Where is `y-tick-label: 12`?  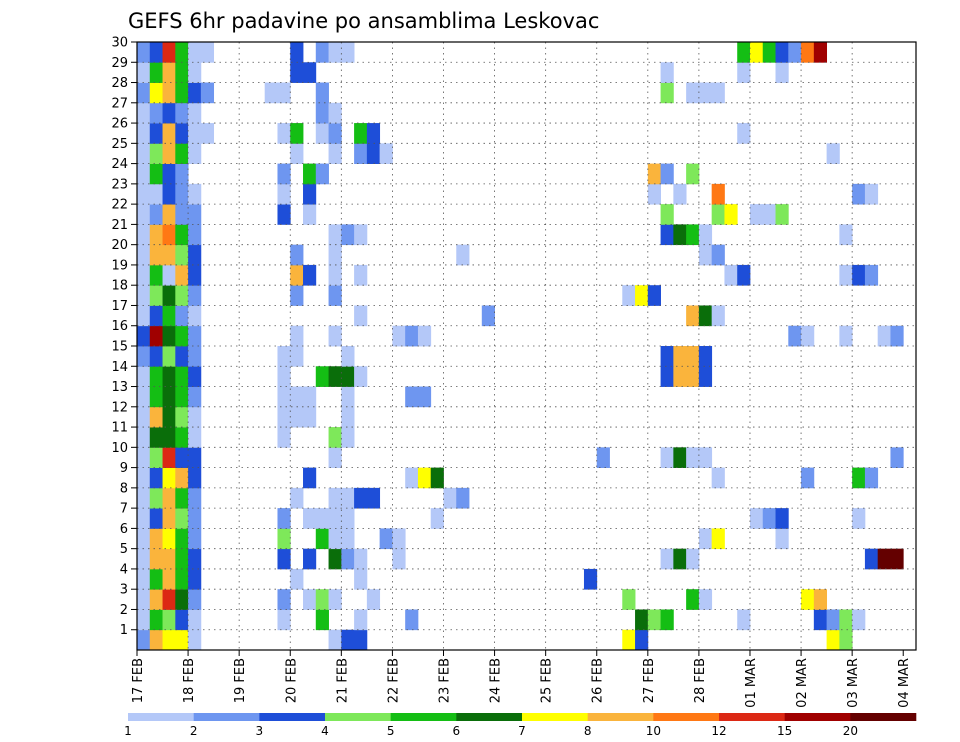
y-tick-label: 12 is located at coordinates (119, 407).